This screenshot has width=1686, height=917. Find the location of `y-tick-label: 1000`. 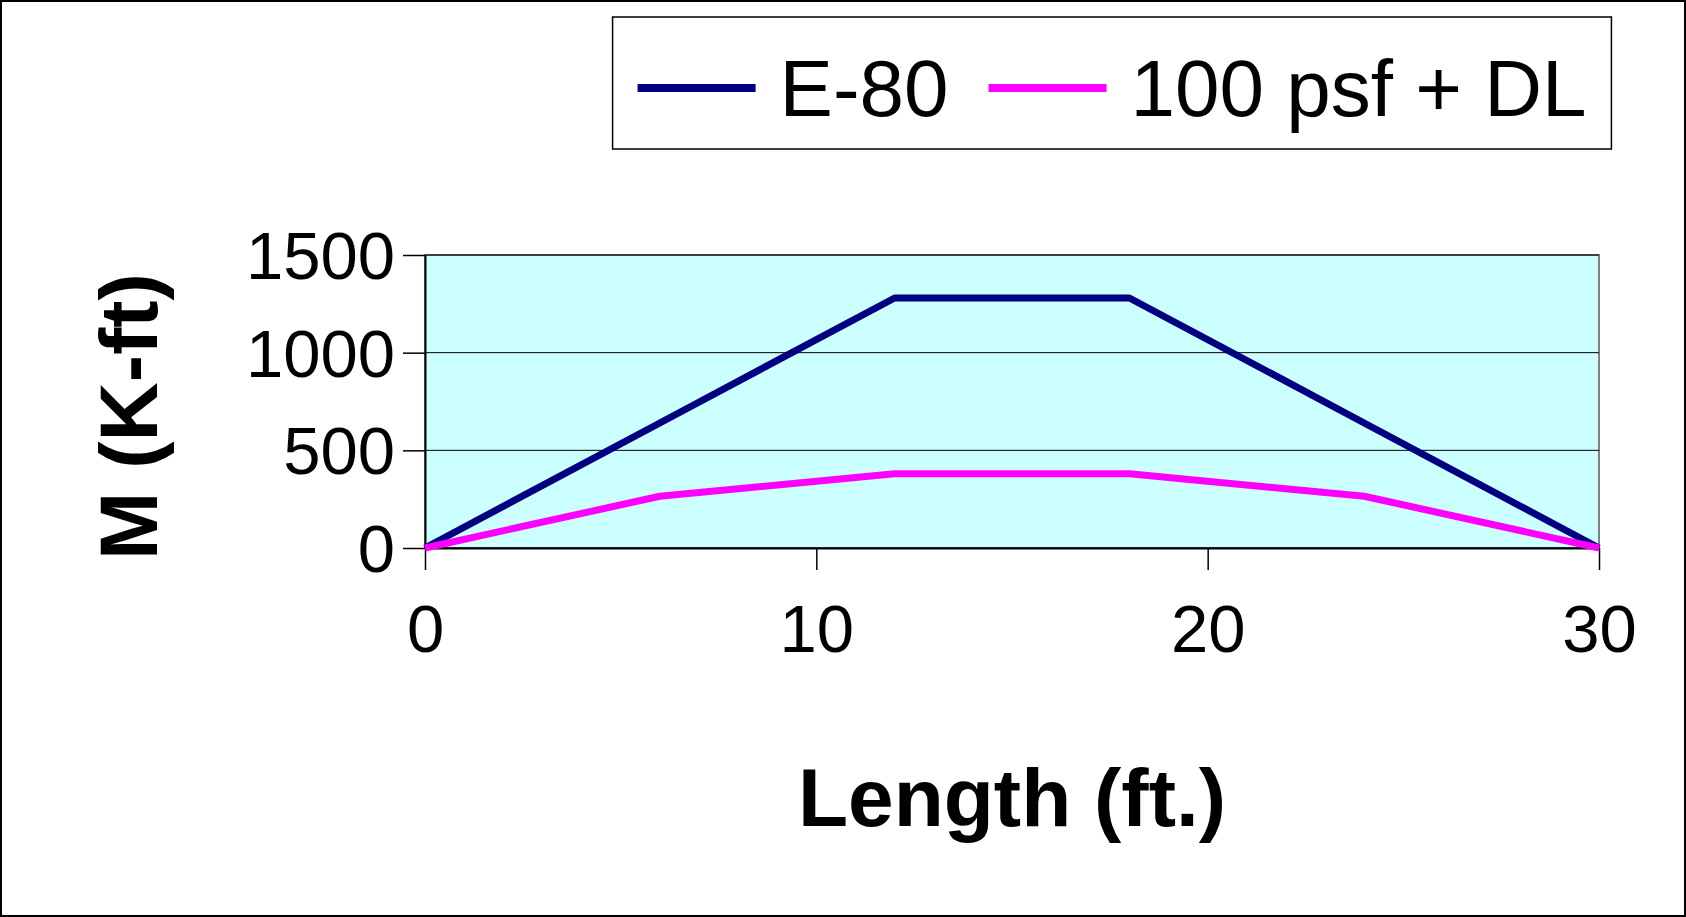

y-tick-label: 1000 is located at coordinates (320, 353).